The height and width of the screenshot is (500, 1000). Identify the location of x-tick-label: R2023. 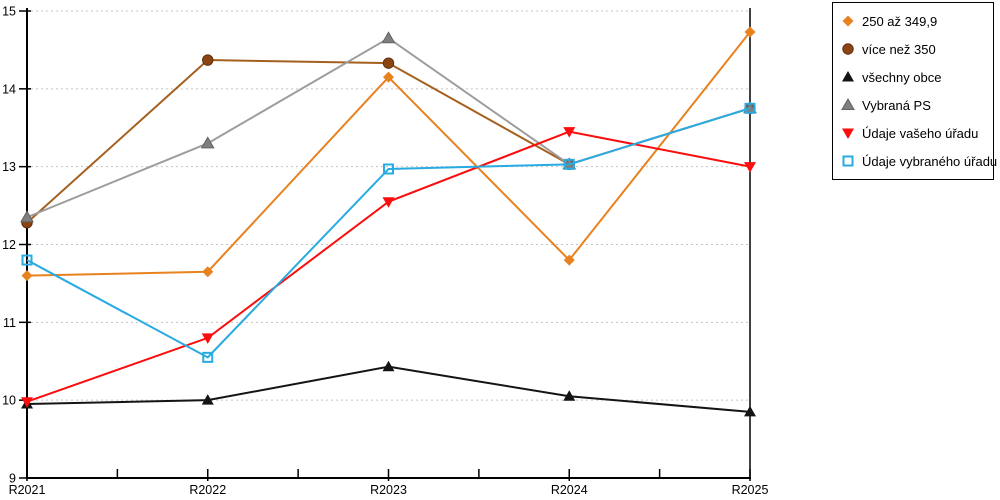
(388, 490).